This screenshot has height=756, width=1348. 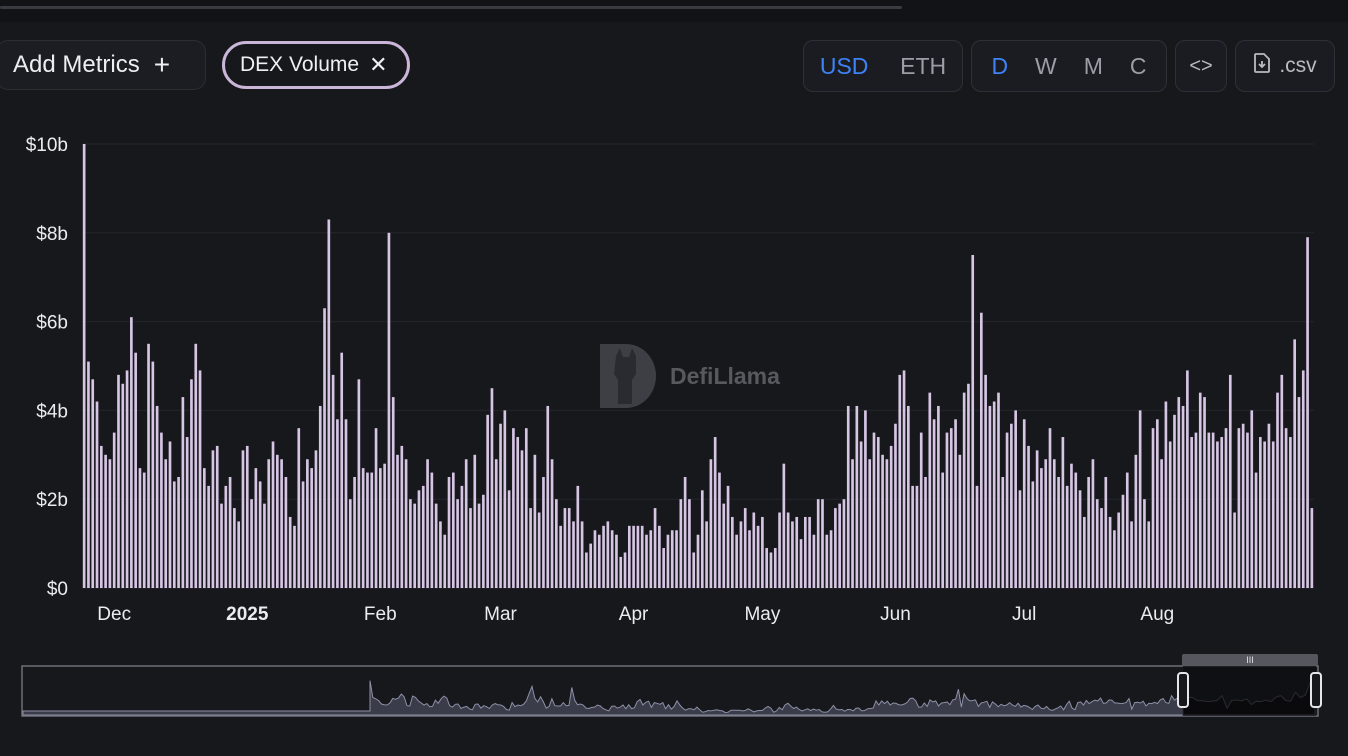 I want to click on range-brush: III, so click(x=674, y=685).